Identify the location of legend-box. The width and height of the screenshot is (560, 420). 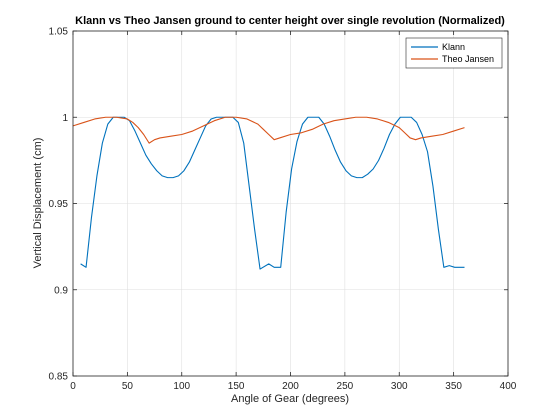
(454, 53).